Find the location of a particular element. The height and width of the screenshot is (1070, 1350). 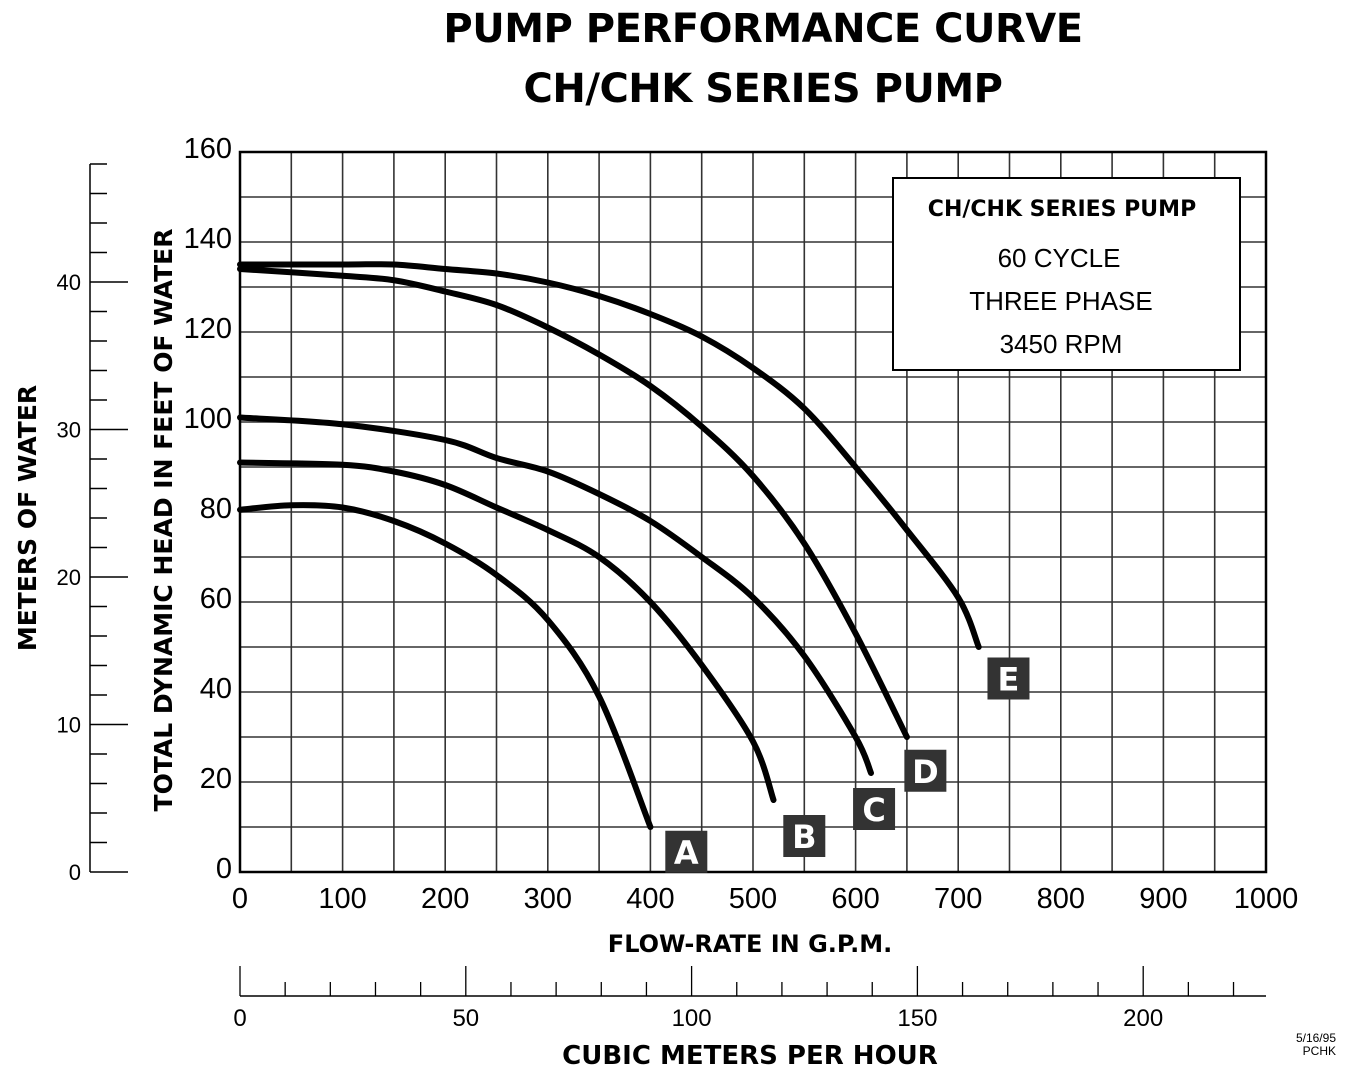

meters-tick-label: 20 is located at coordinates (69, 577).